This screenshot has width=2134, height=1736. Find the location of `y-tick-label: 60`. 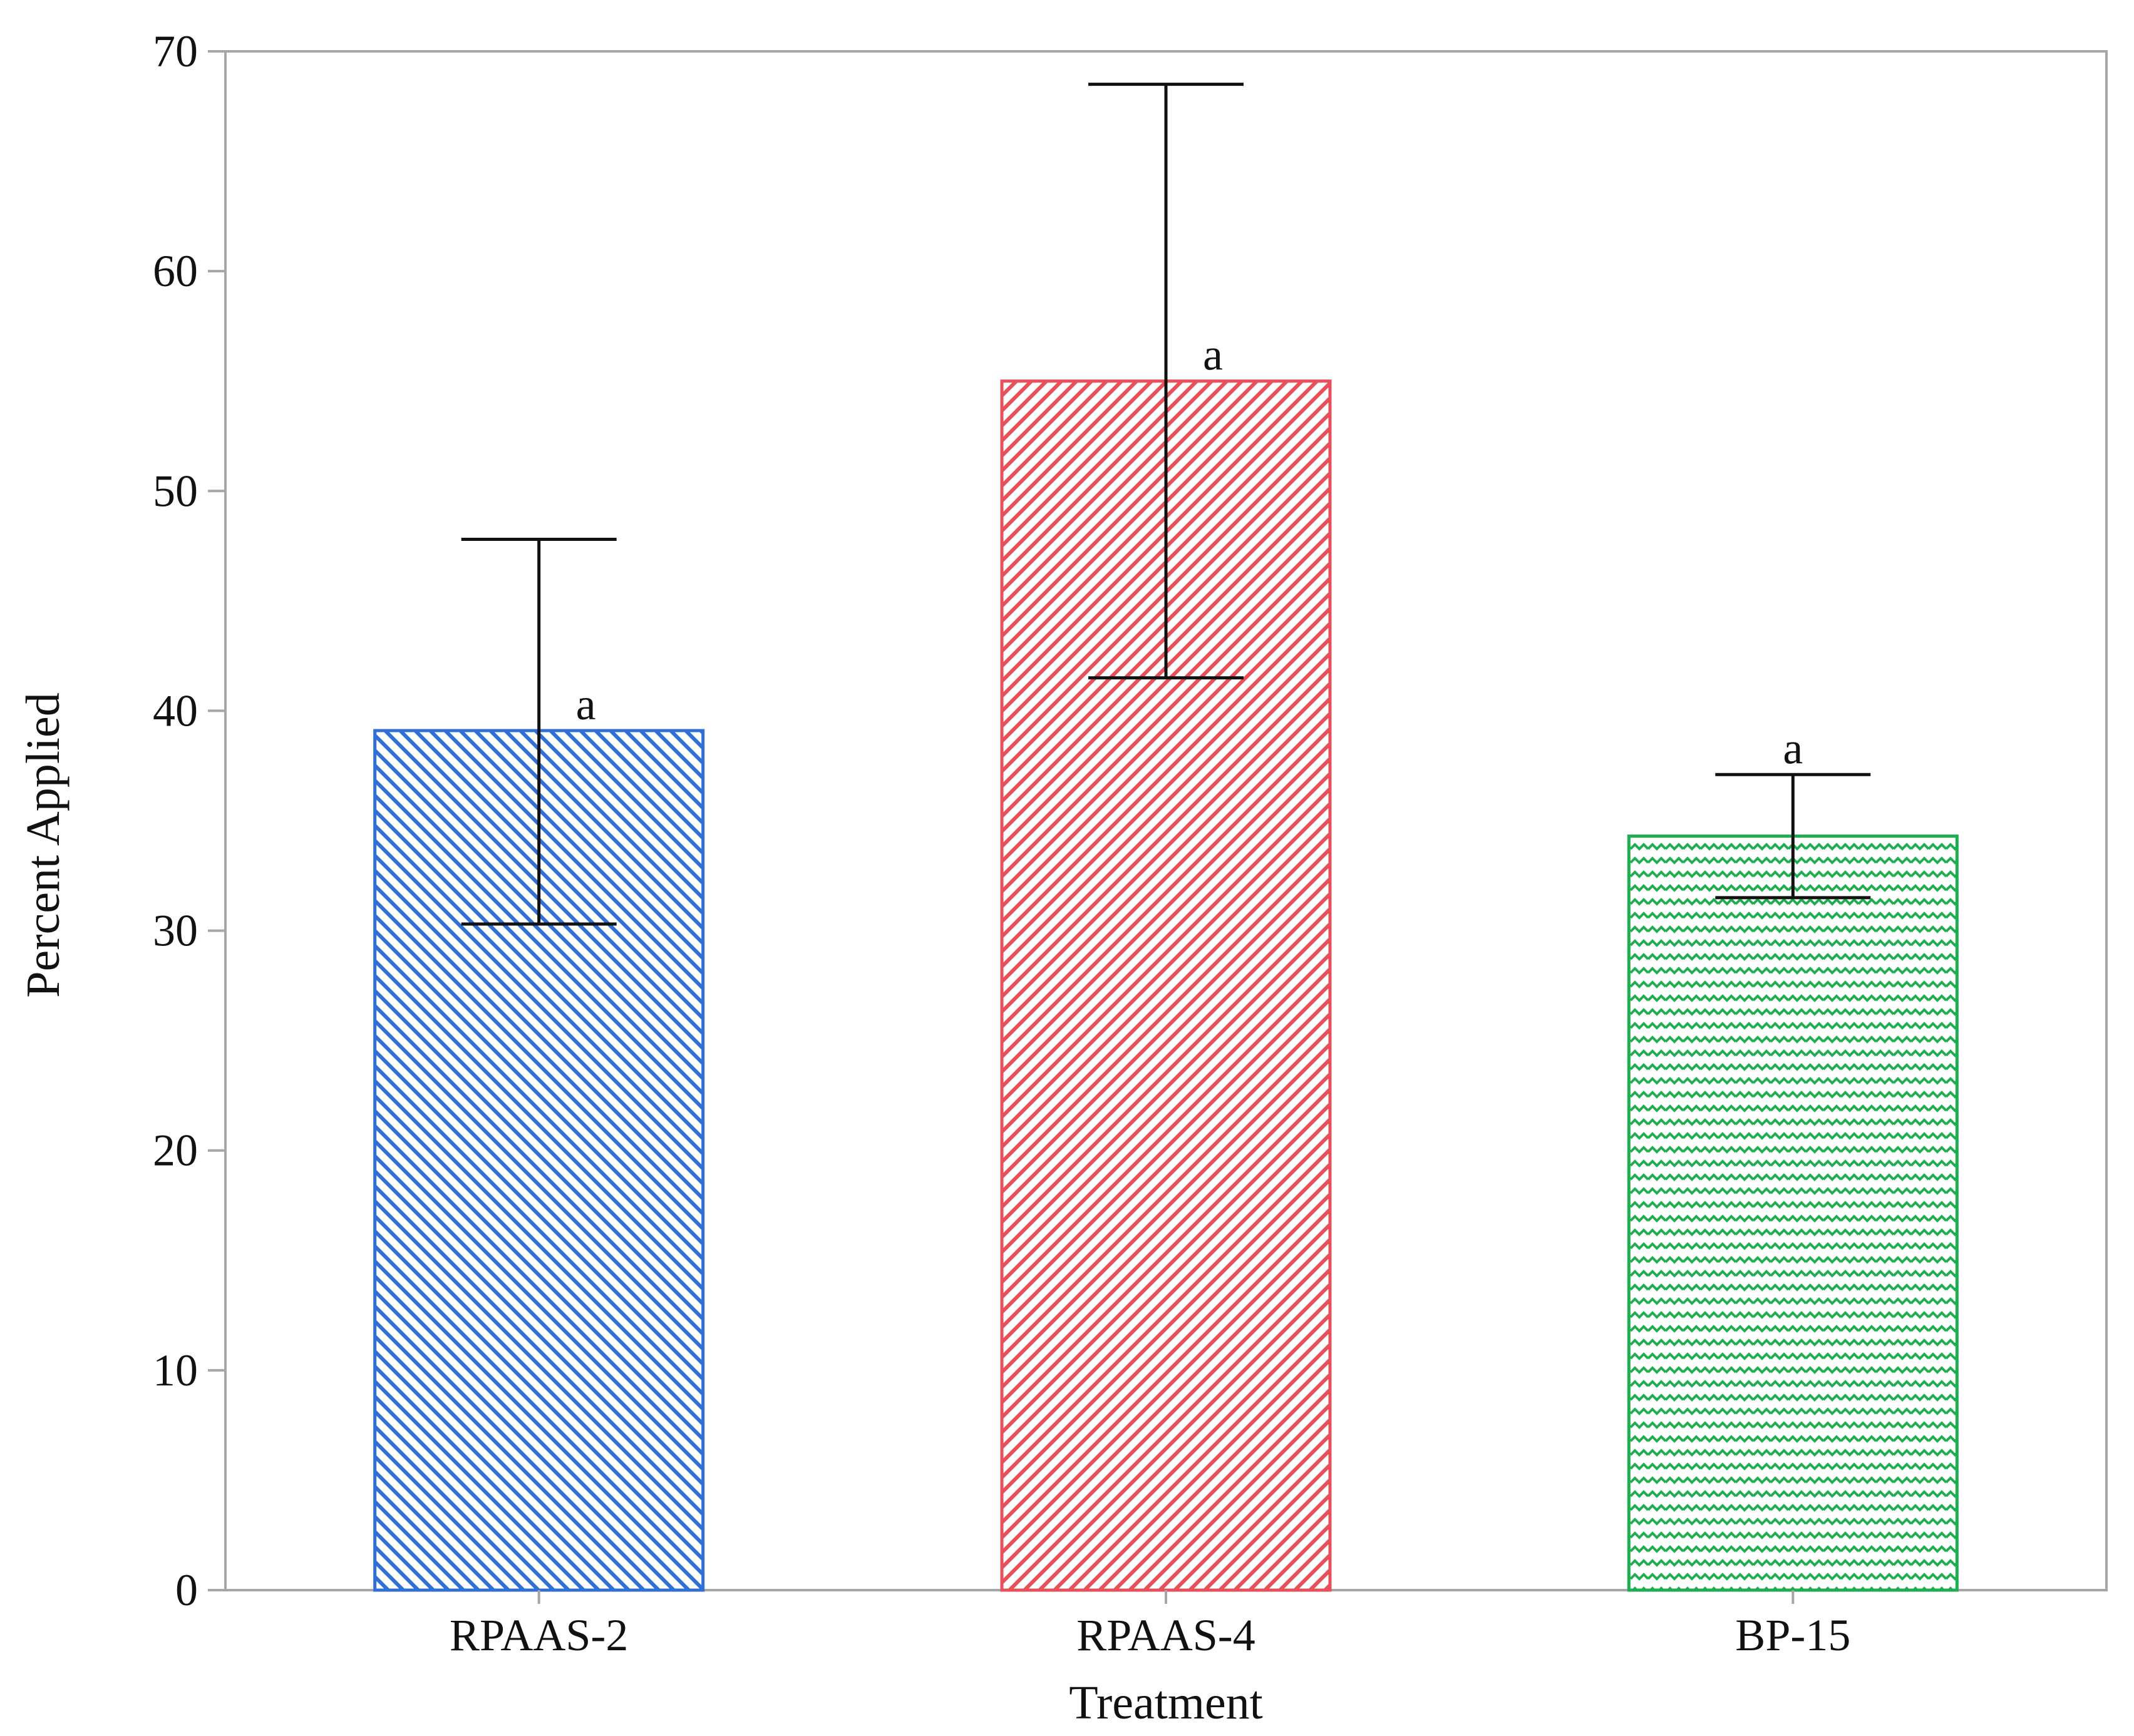

y-tick-label: 60 is located at coordinates (175, 271).